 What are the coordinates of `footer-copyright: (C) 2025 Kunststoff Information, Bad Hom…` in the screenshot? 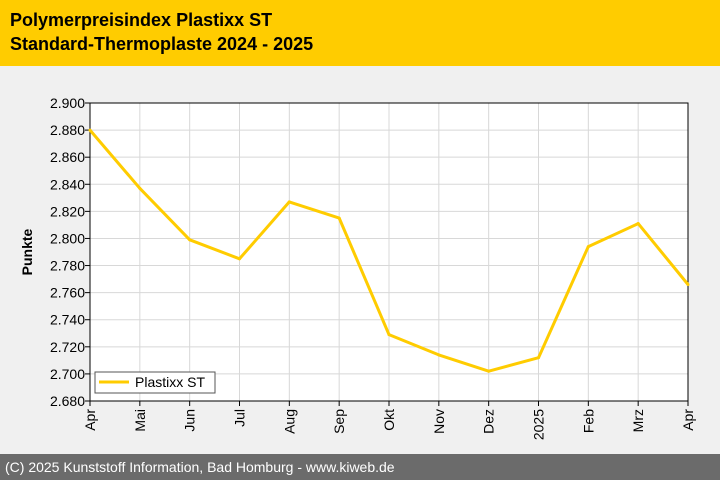 It's located at (200, 467).